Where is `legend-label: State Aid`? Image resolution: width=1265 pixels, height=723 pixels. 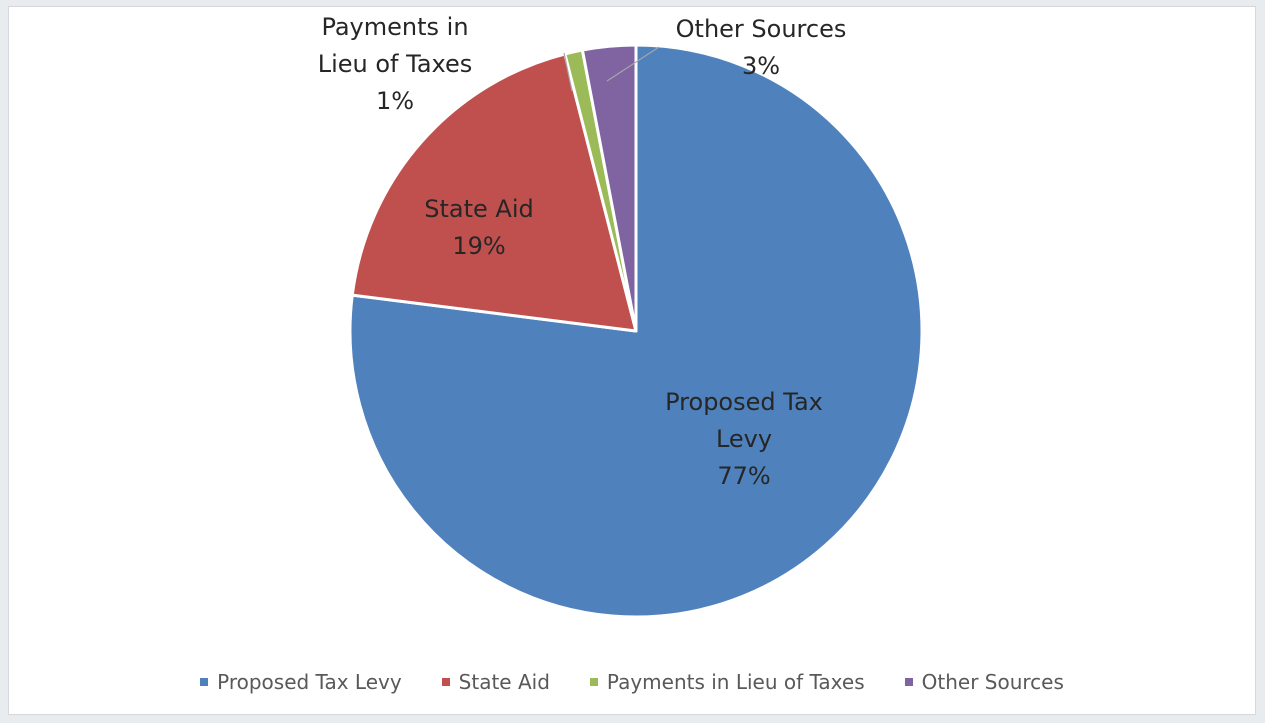
legend-label: State Aid is located at coordinates (504, 682).